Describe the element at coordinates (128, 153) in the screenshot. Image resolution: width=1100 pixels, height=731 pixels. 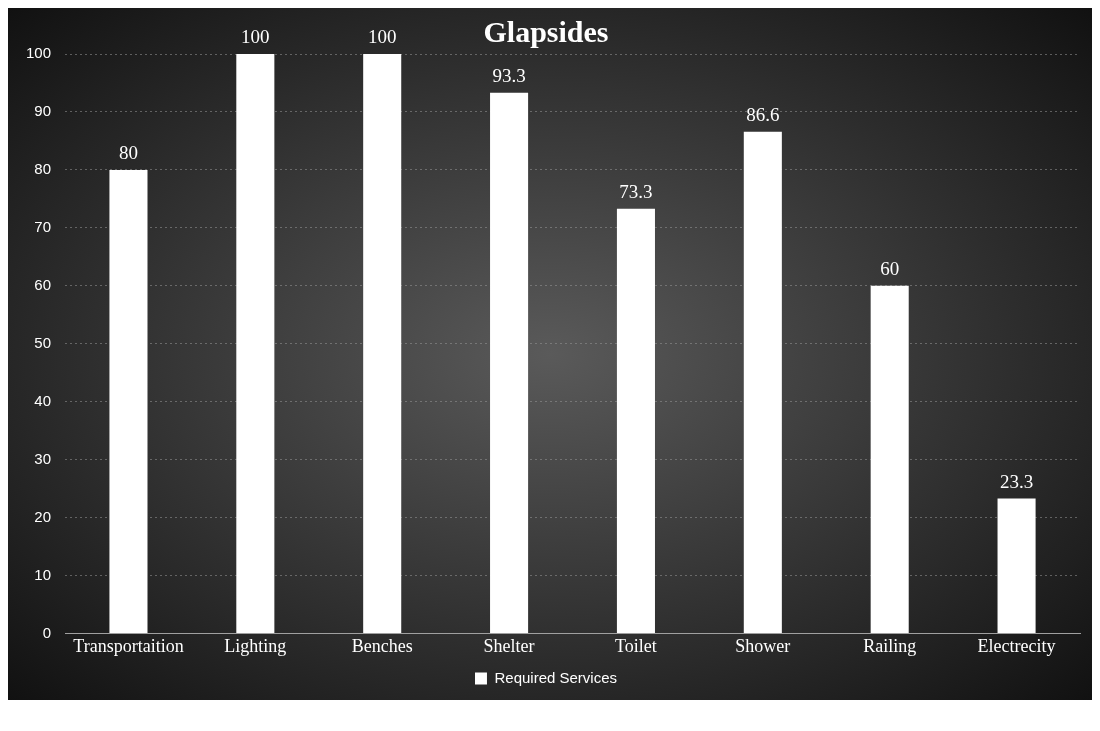
I see `data-label: 80` at that location.